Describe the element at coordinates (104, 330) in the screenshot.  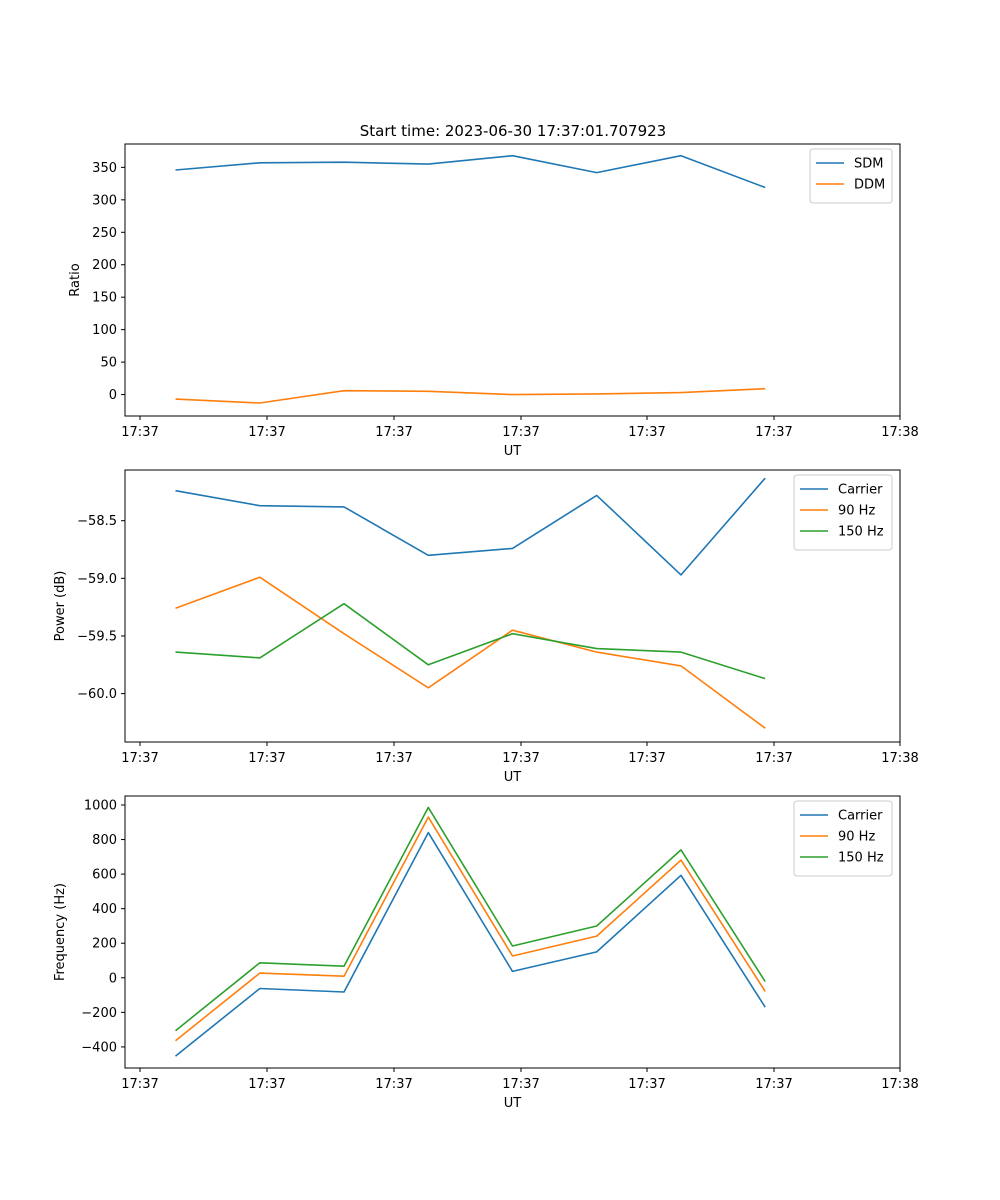
I see `y-tick-label: 100` at that location.